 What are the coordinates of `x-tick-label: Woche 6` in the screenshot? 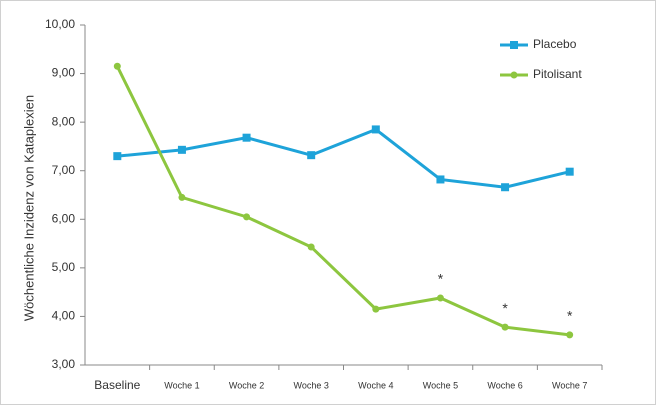 It's located at (504, 385).